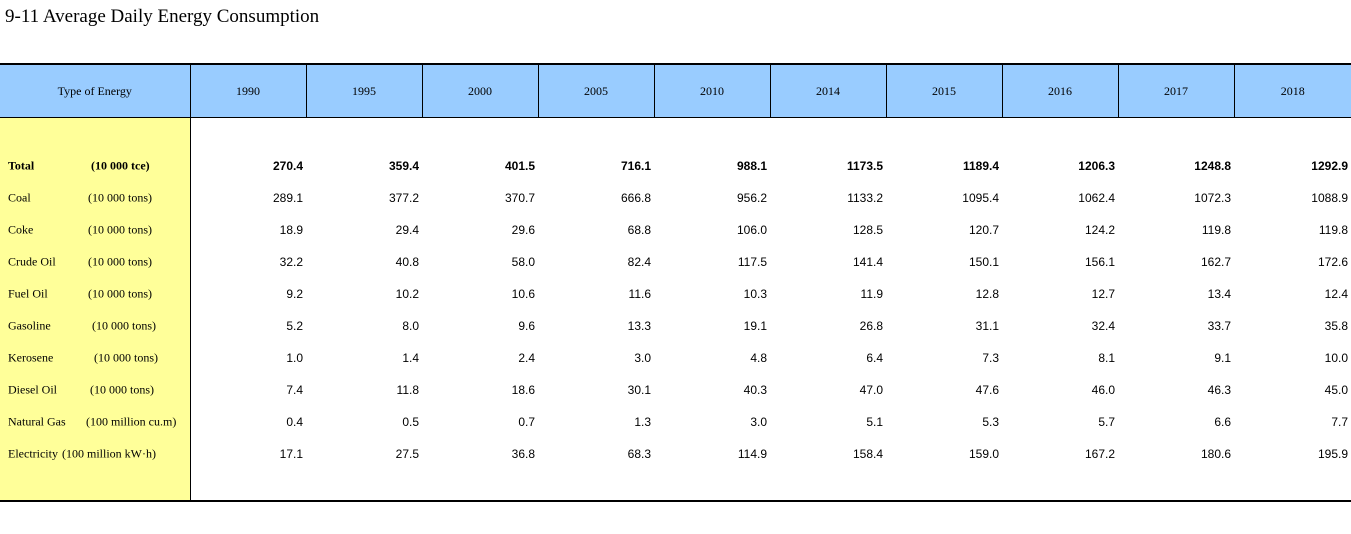  What do you see at coordinates (1215, 454) in the screenshot?
I see `value-cell: 180.6` at bounding box center [1215, 454].